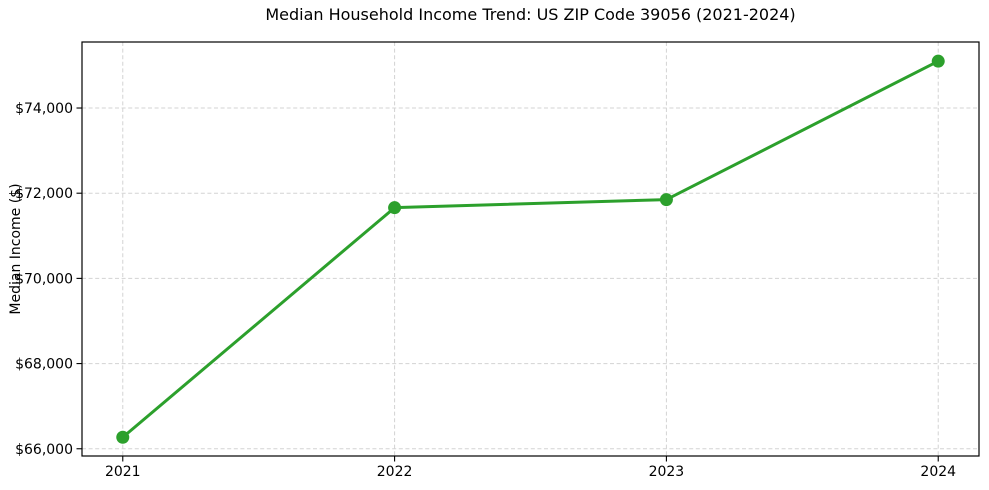 This screenshot has width=989, height=490. Describe the element at coordinates (395, 472) in the screenshot. I see `x-tick-label: 2022` at that location.